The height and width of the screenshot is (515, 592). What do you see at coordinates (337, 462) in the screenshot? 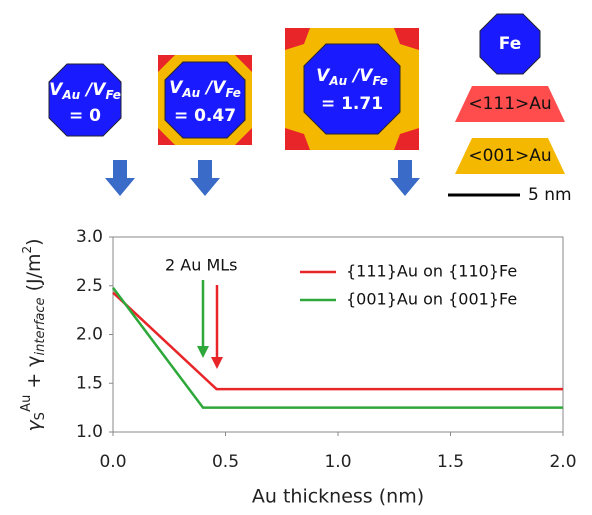
I see `x-tick-label: 1.0` at bounding box center [337, 462].